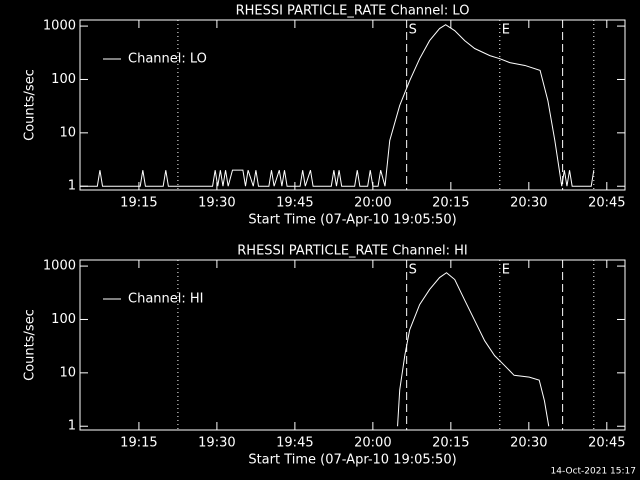 The image size is (640, 480). Describe the element at coordinates (352, 251) in the screenshot. I see `chart-title: RHESSI PARTICLE_RATE Channel: HI` at that location.